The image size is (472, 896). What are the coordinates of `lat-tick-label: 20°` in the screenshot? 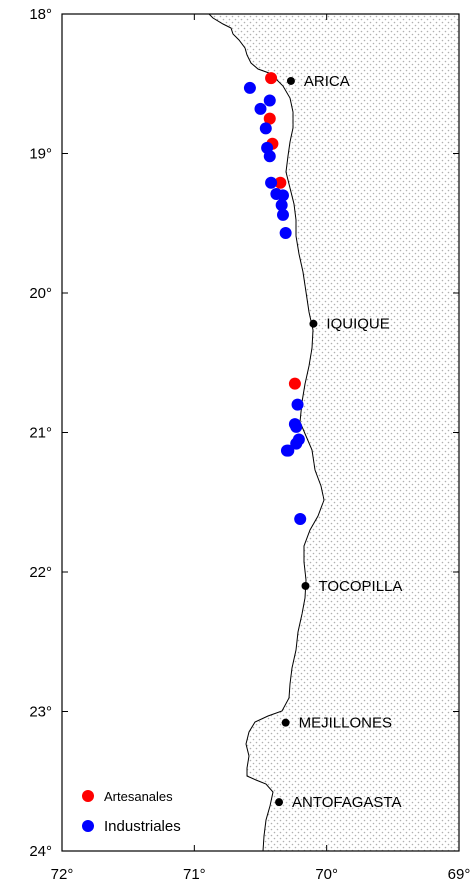 It's located at (40, 293).